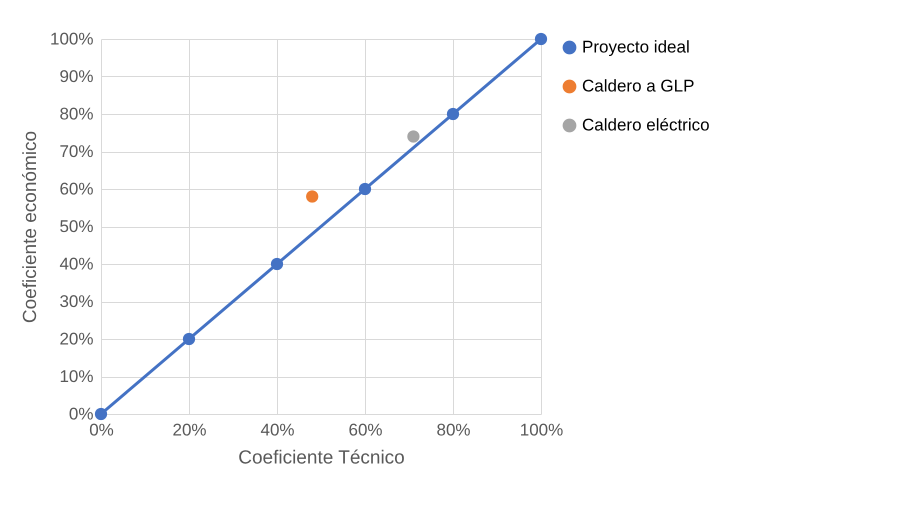 Image resolution: width=905 pixels, height=527 pixels. I want to click on legend-label: Caldero eléctrico, so click(646, 125).